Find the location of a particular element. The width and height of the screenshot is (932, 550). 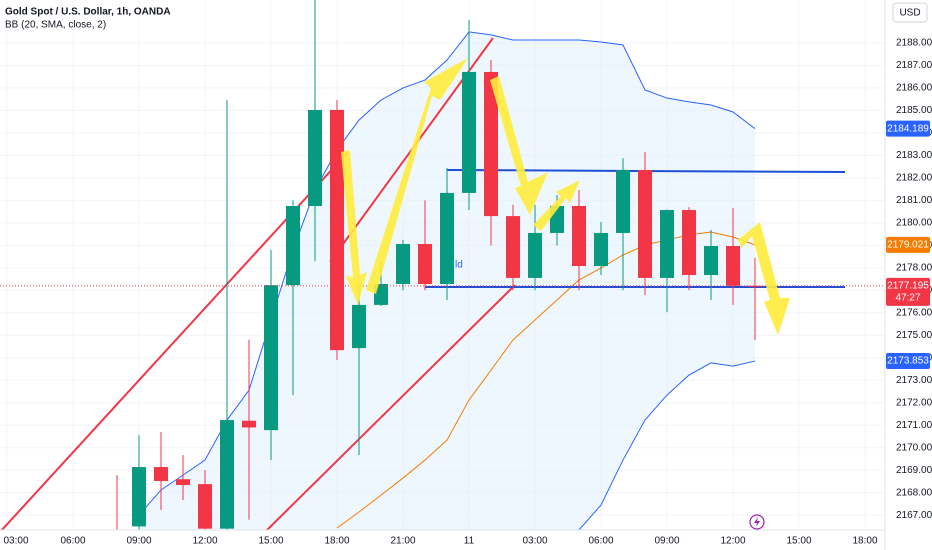

indicator-label: BB (20, SMA, close, 2) is located at coordinates (55, 25).